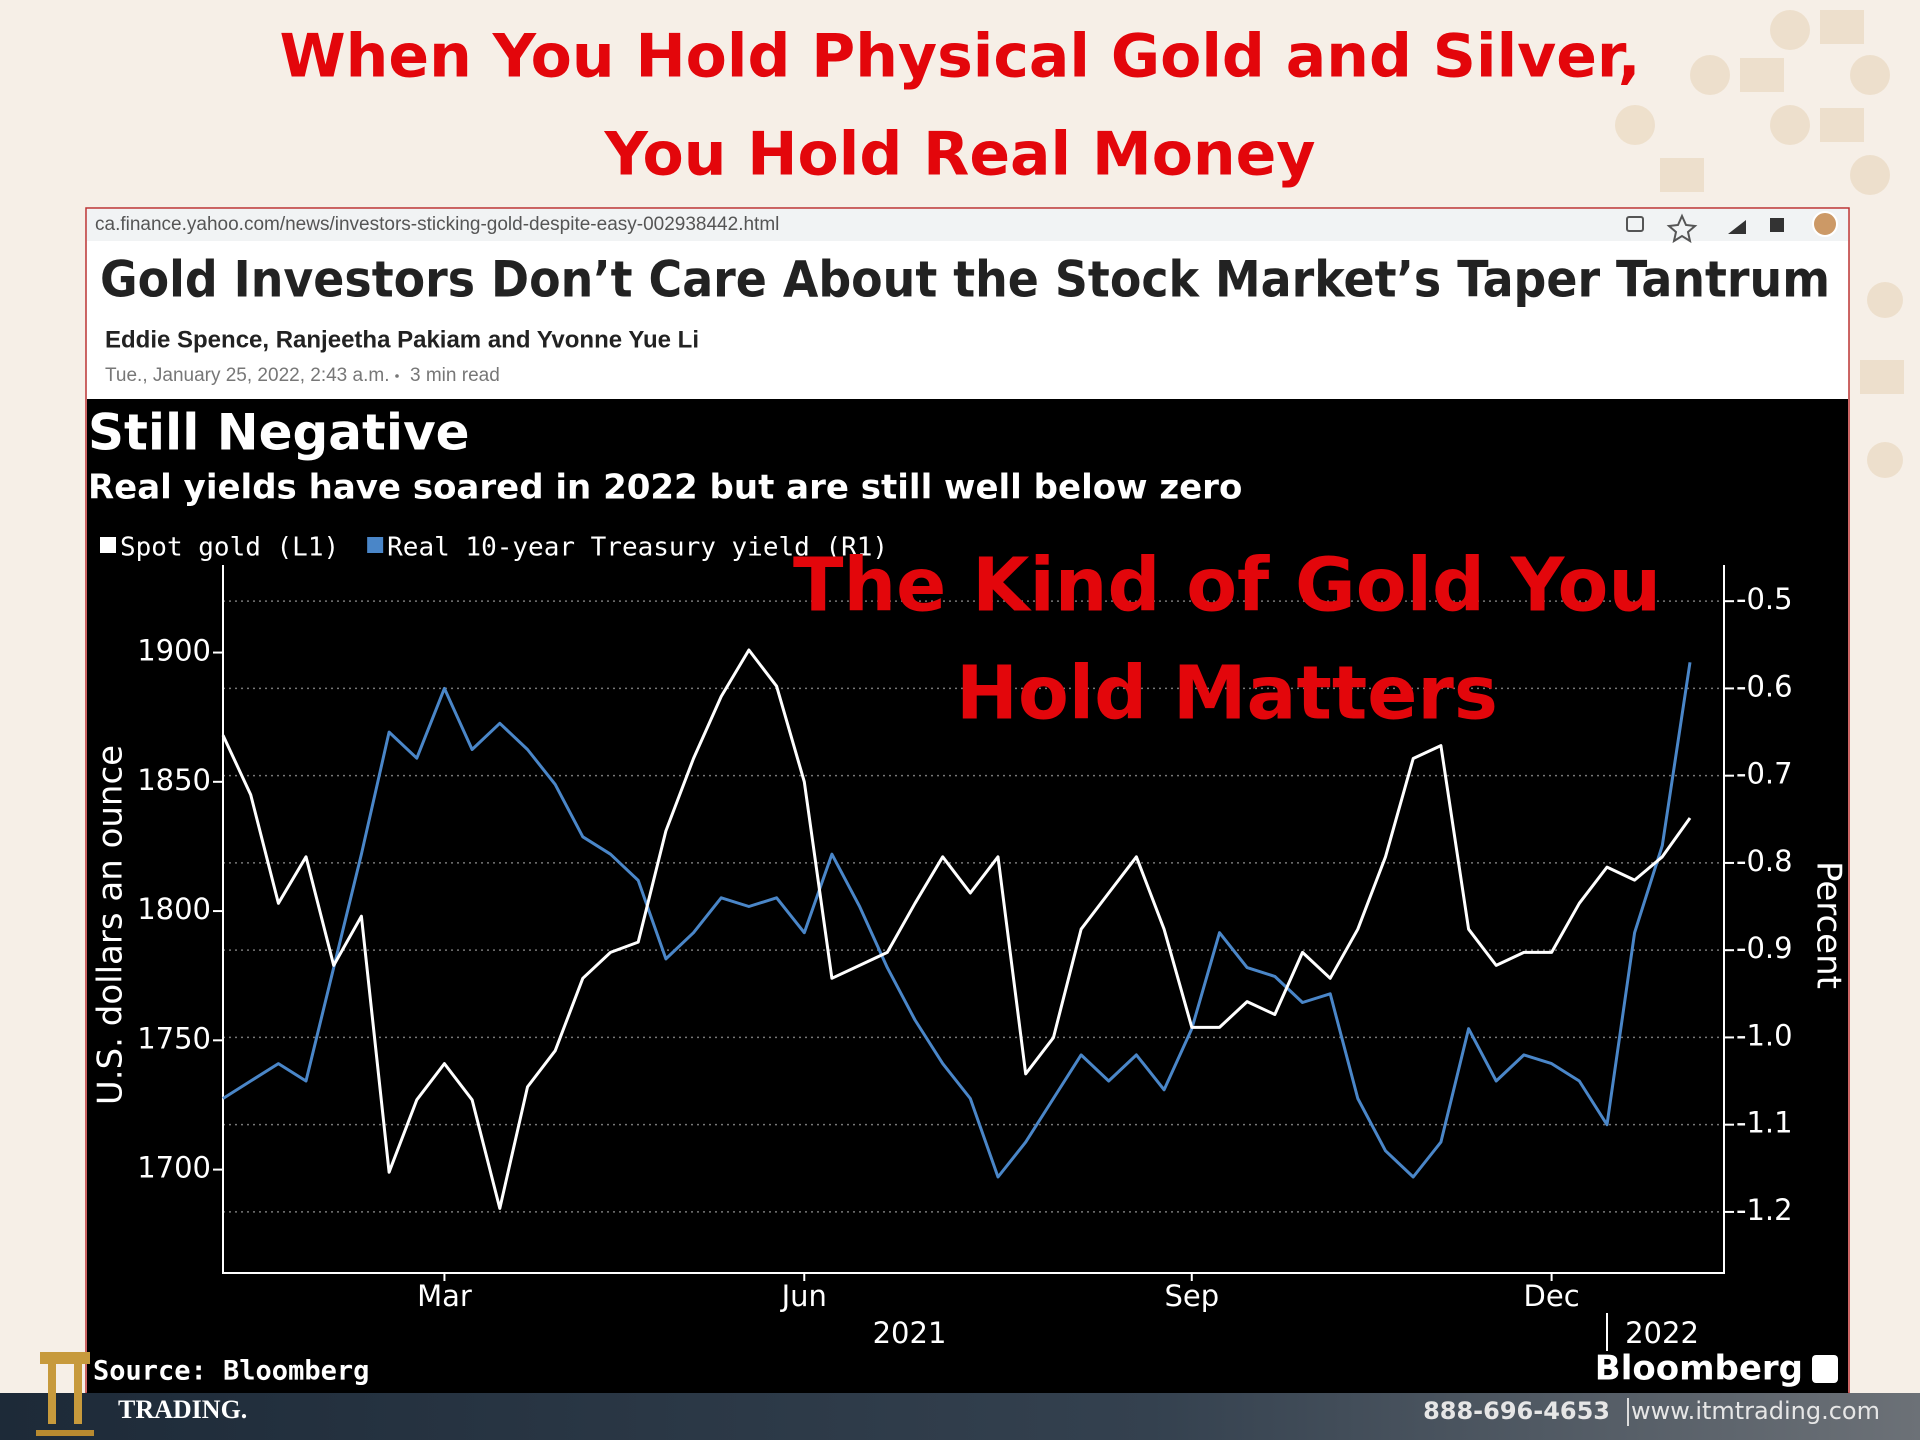 The width and height of the screenshot is (1920, 1440). What do you see at coordinates (279, 433) in the screenshot?
I see `chart-title: Still Negative` at bounding box center [279, 433].